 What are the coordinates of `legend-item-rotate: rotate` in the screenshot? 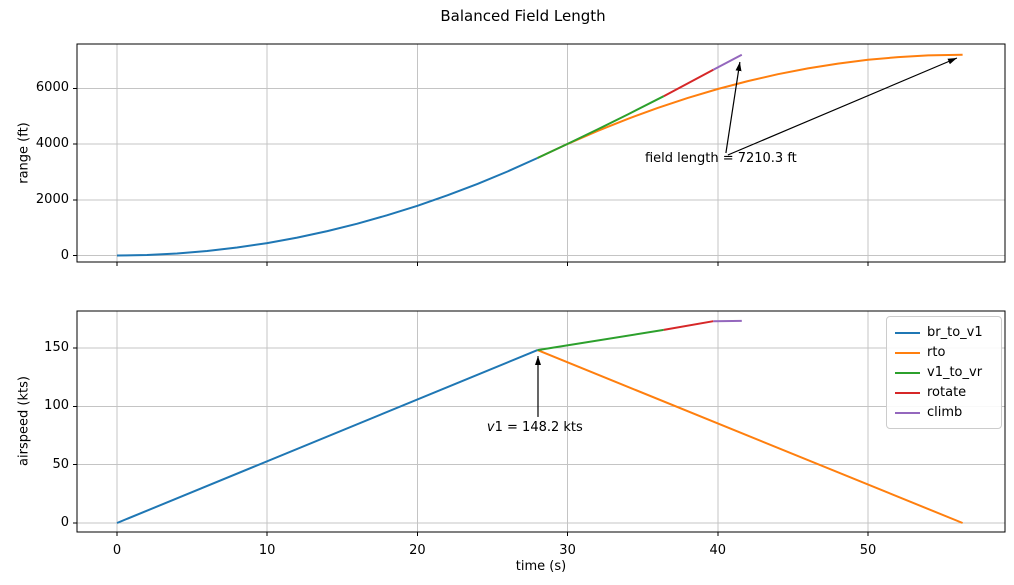 It's located at (944, 393).